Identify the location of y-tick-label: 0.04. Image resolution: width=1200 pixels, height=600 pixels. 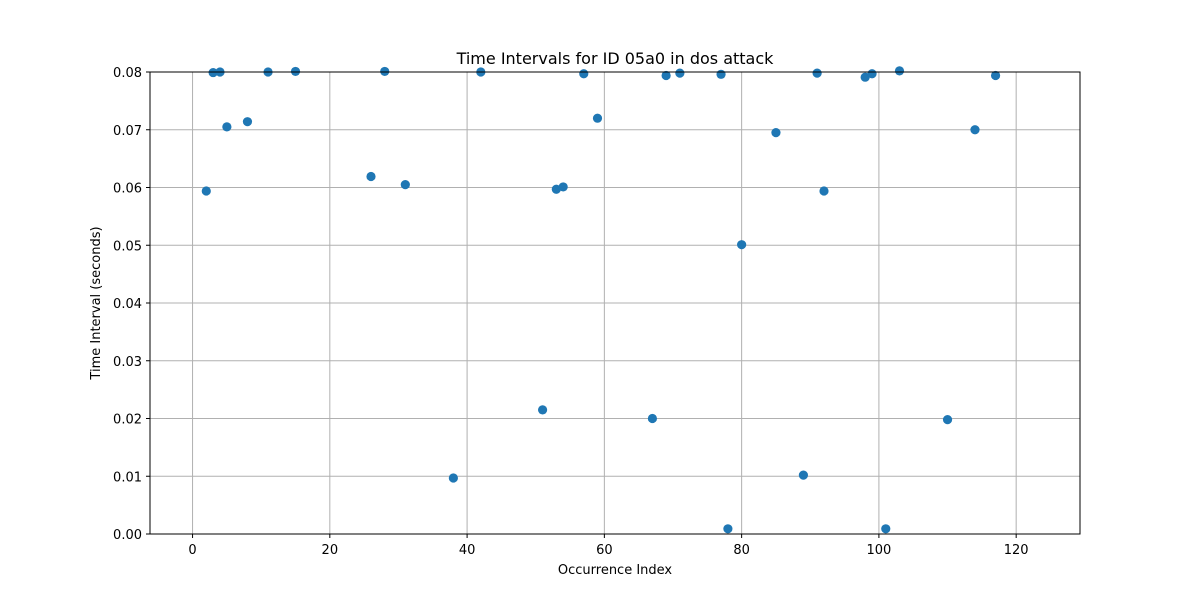
(127, 304).